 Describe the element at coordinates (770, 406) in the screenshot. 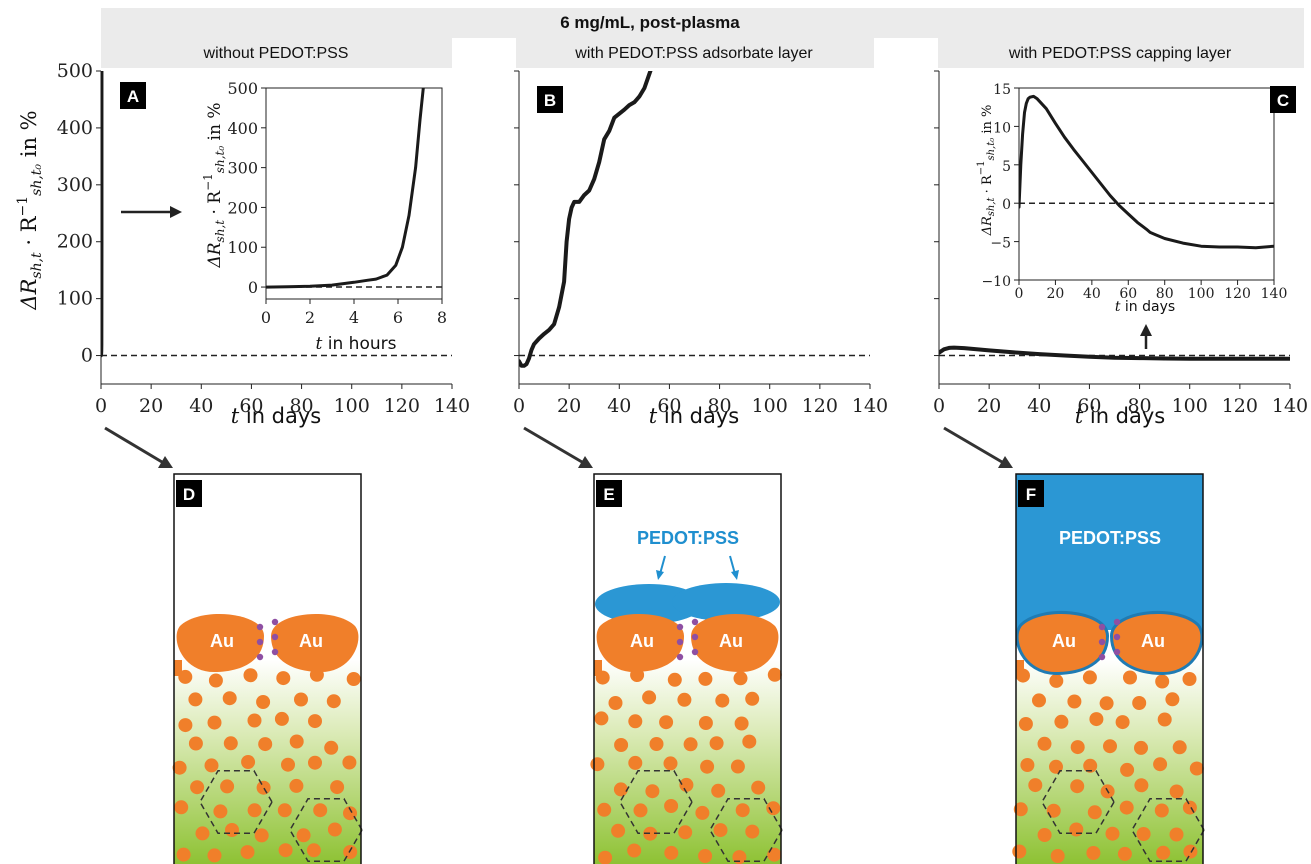

I see `plotB-x-tick-label-5: 100` at that location.